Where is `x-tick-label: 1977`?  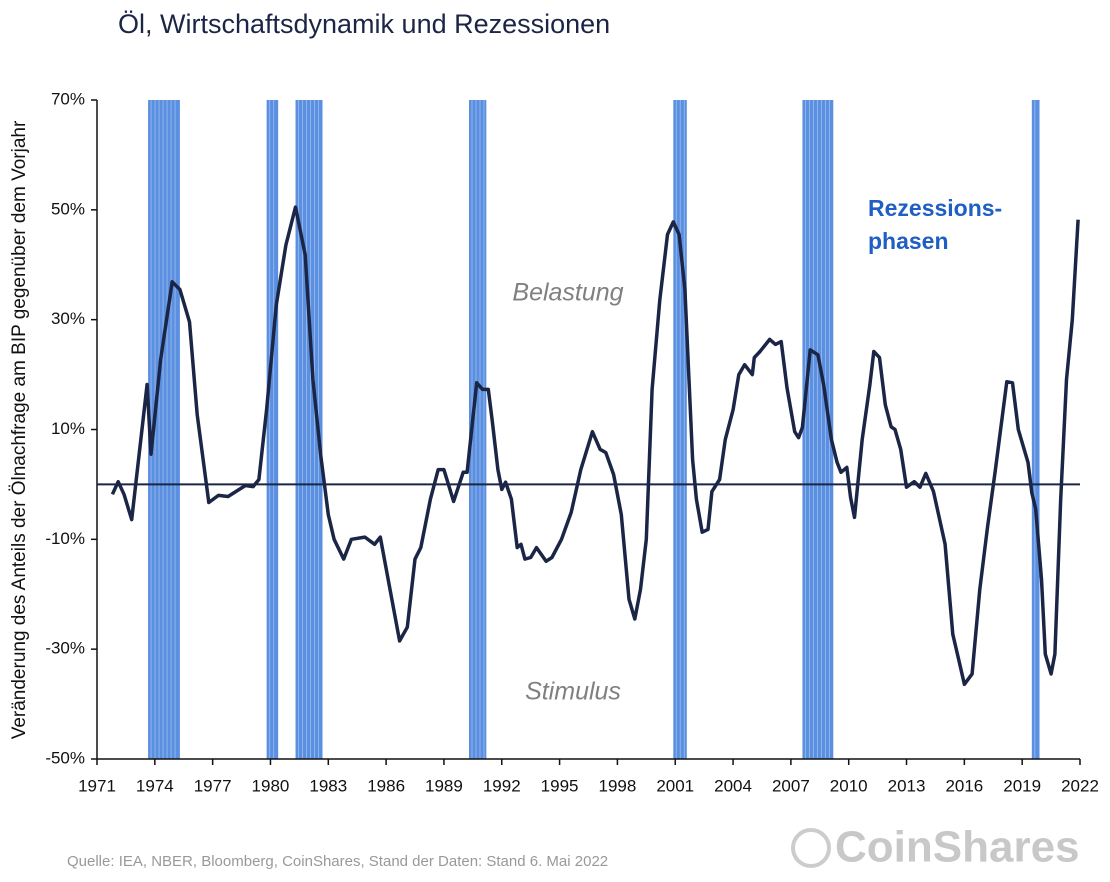 x-tick-label: 1977 is located at coordinates (213, 785).